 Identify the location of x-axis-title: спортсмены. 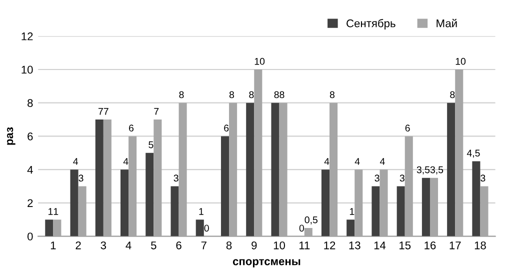
(266, 263).